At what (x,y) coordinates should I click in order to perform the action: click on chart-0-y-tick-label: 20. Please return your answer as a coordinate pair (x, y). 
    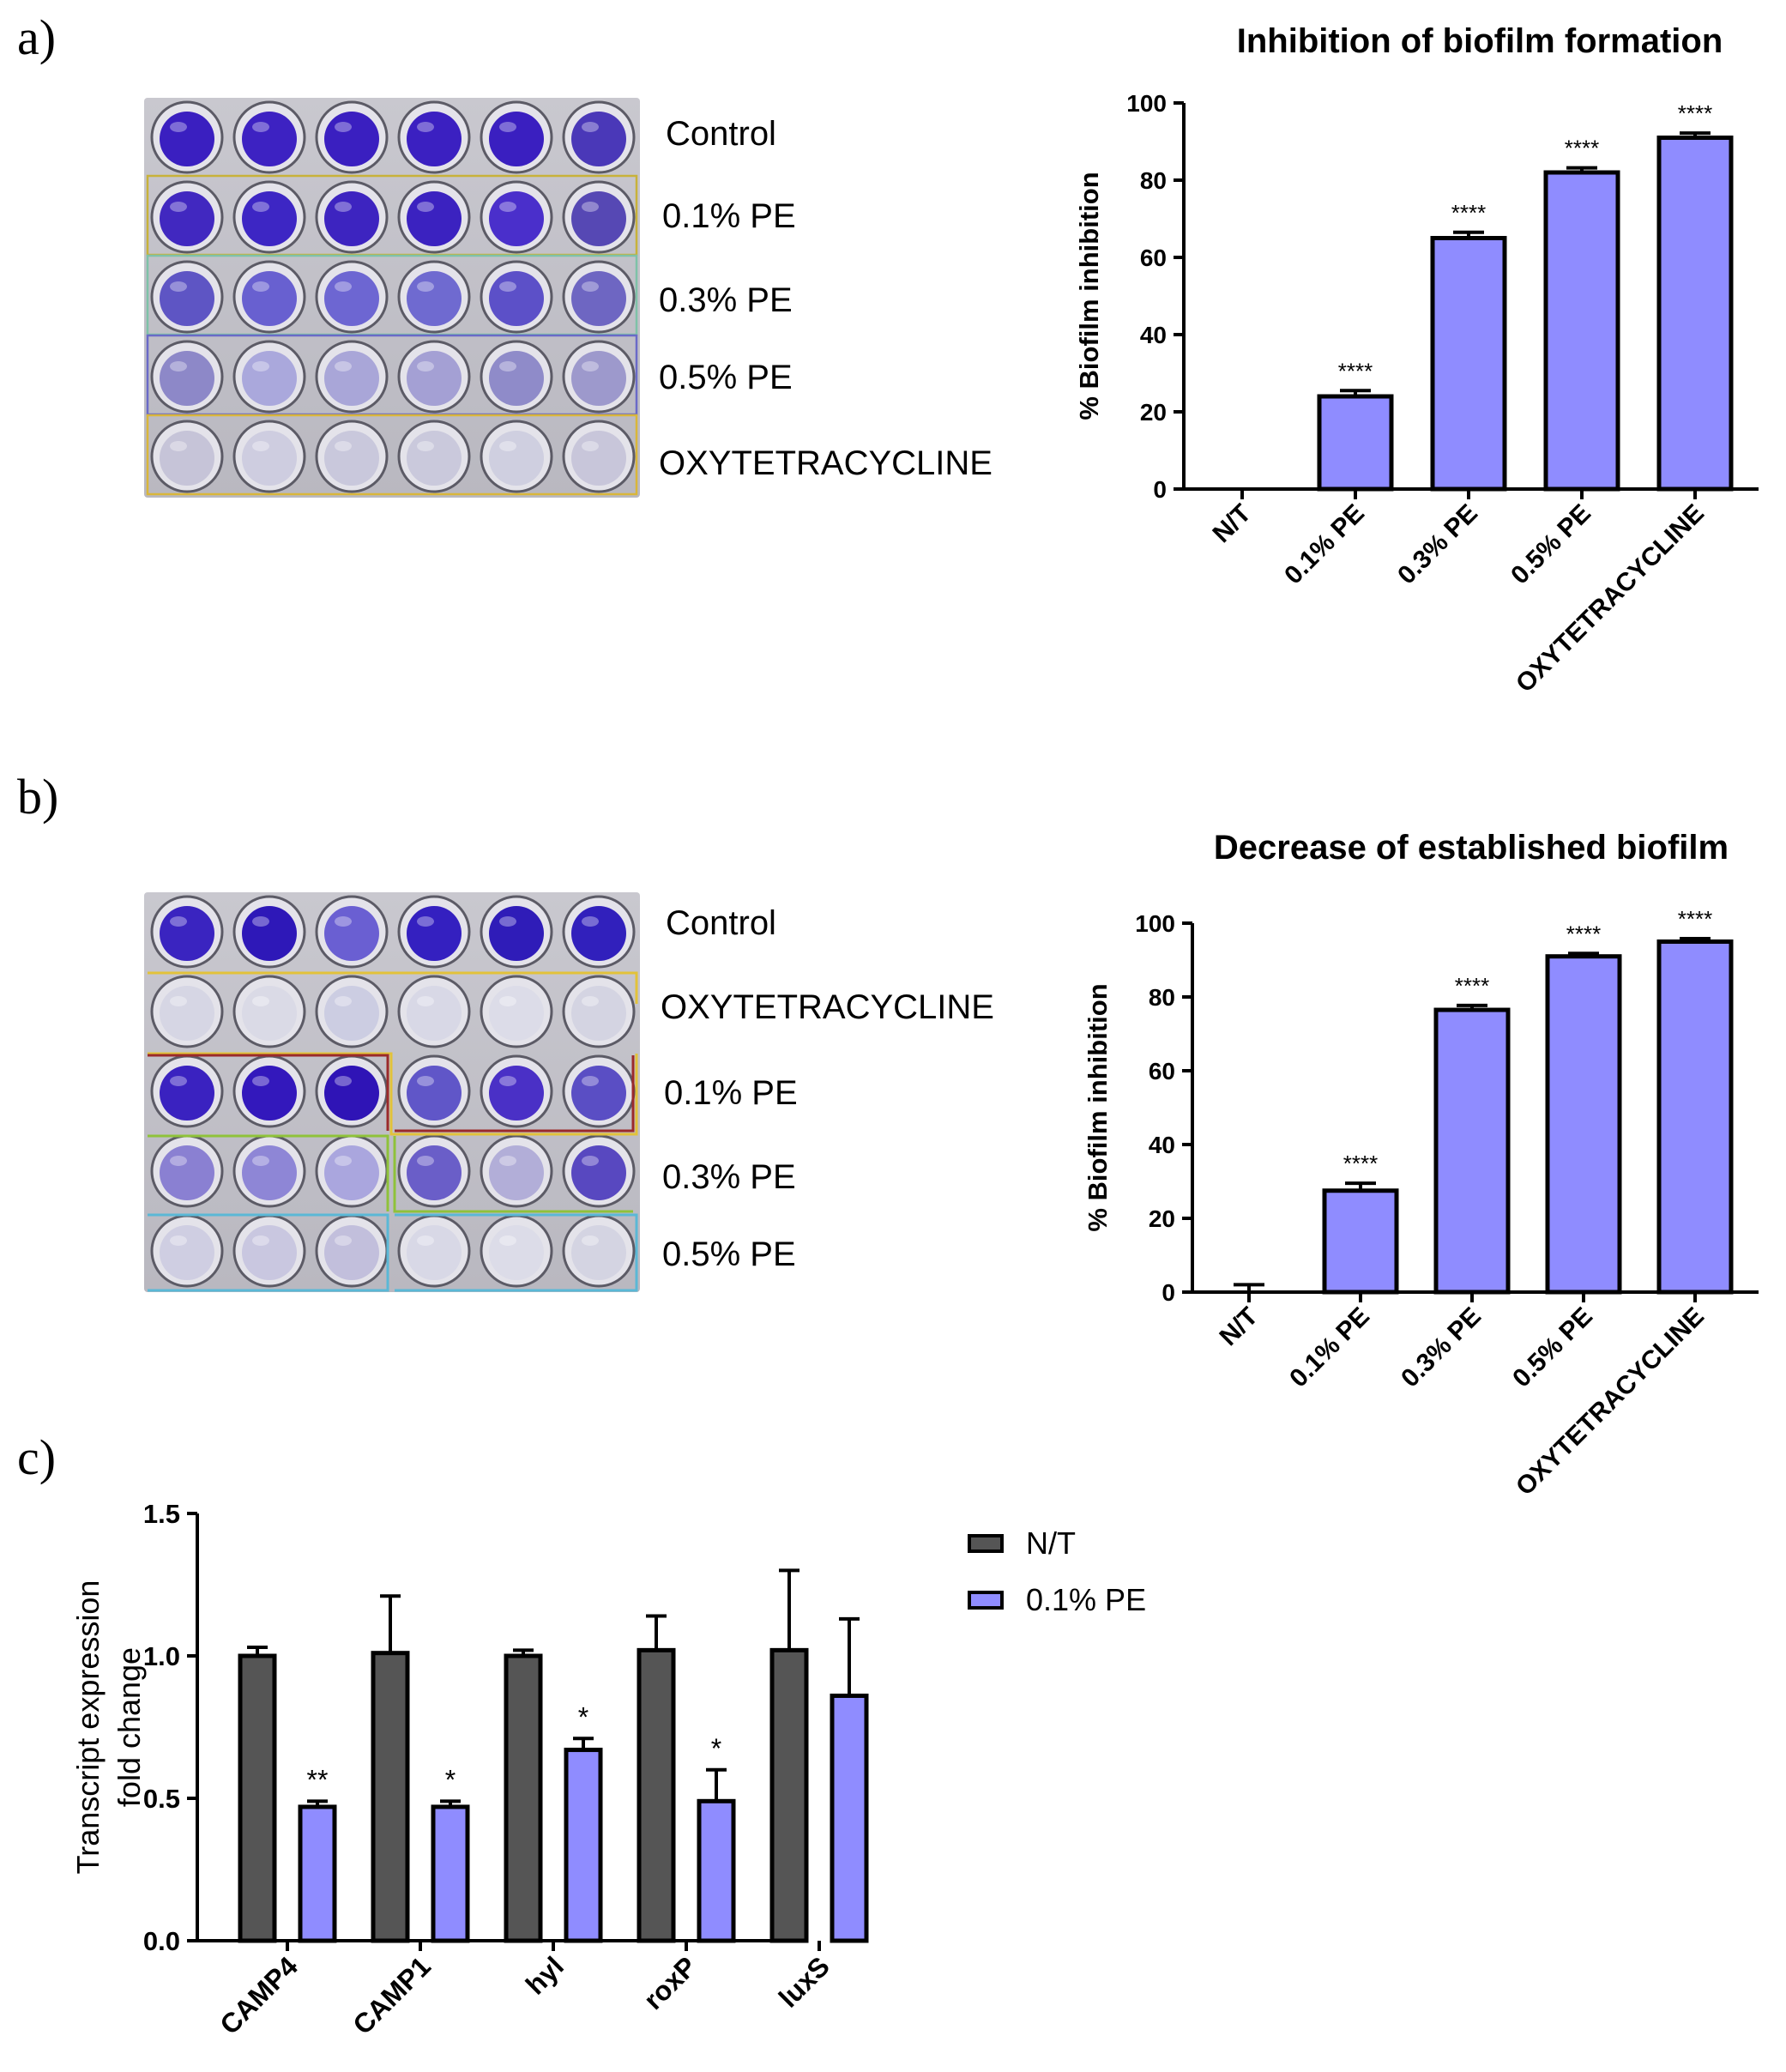
    Looking at the image, I should click on (1154, 412).